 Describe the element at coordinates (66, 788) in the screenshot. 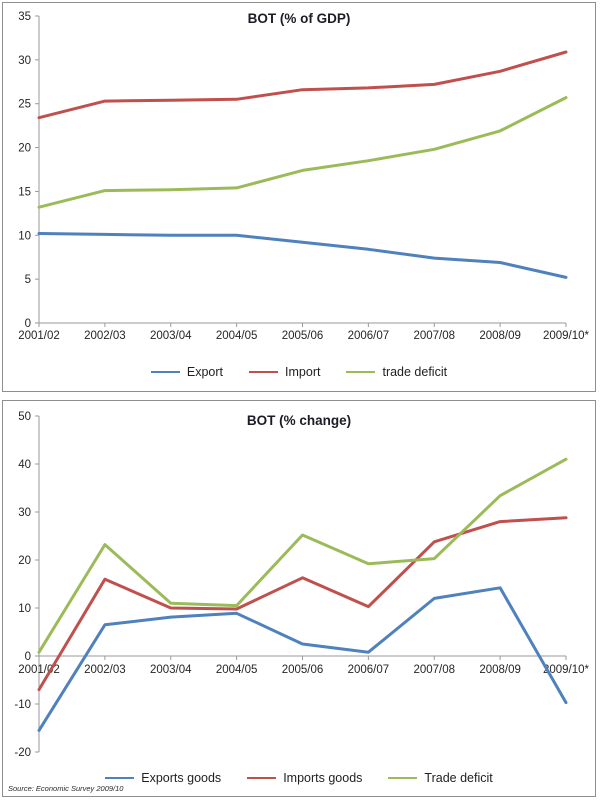

I see `source-note: Source: Economic Survey 2009/10` at that location.